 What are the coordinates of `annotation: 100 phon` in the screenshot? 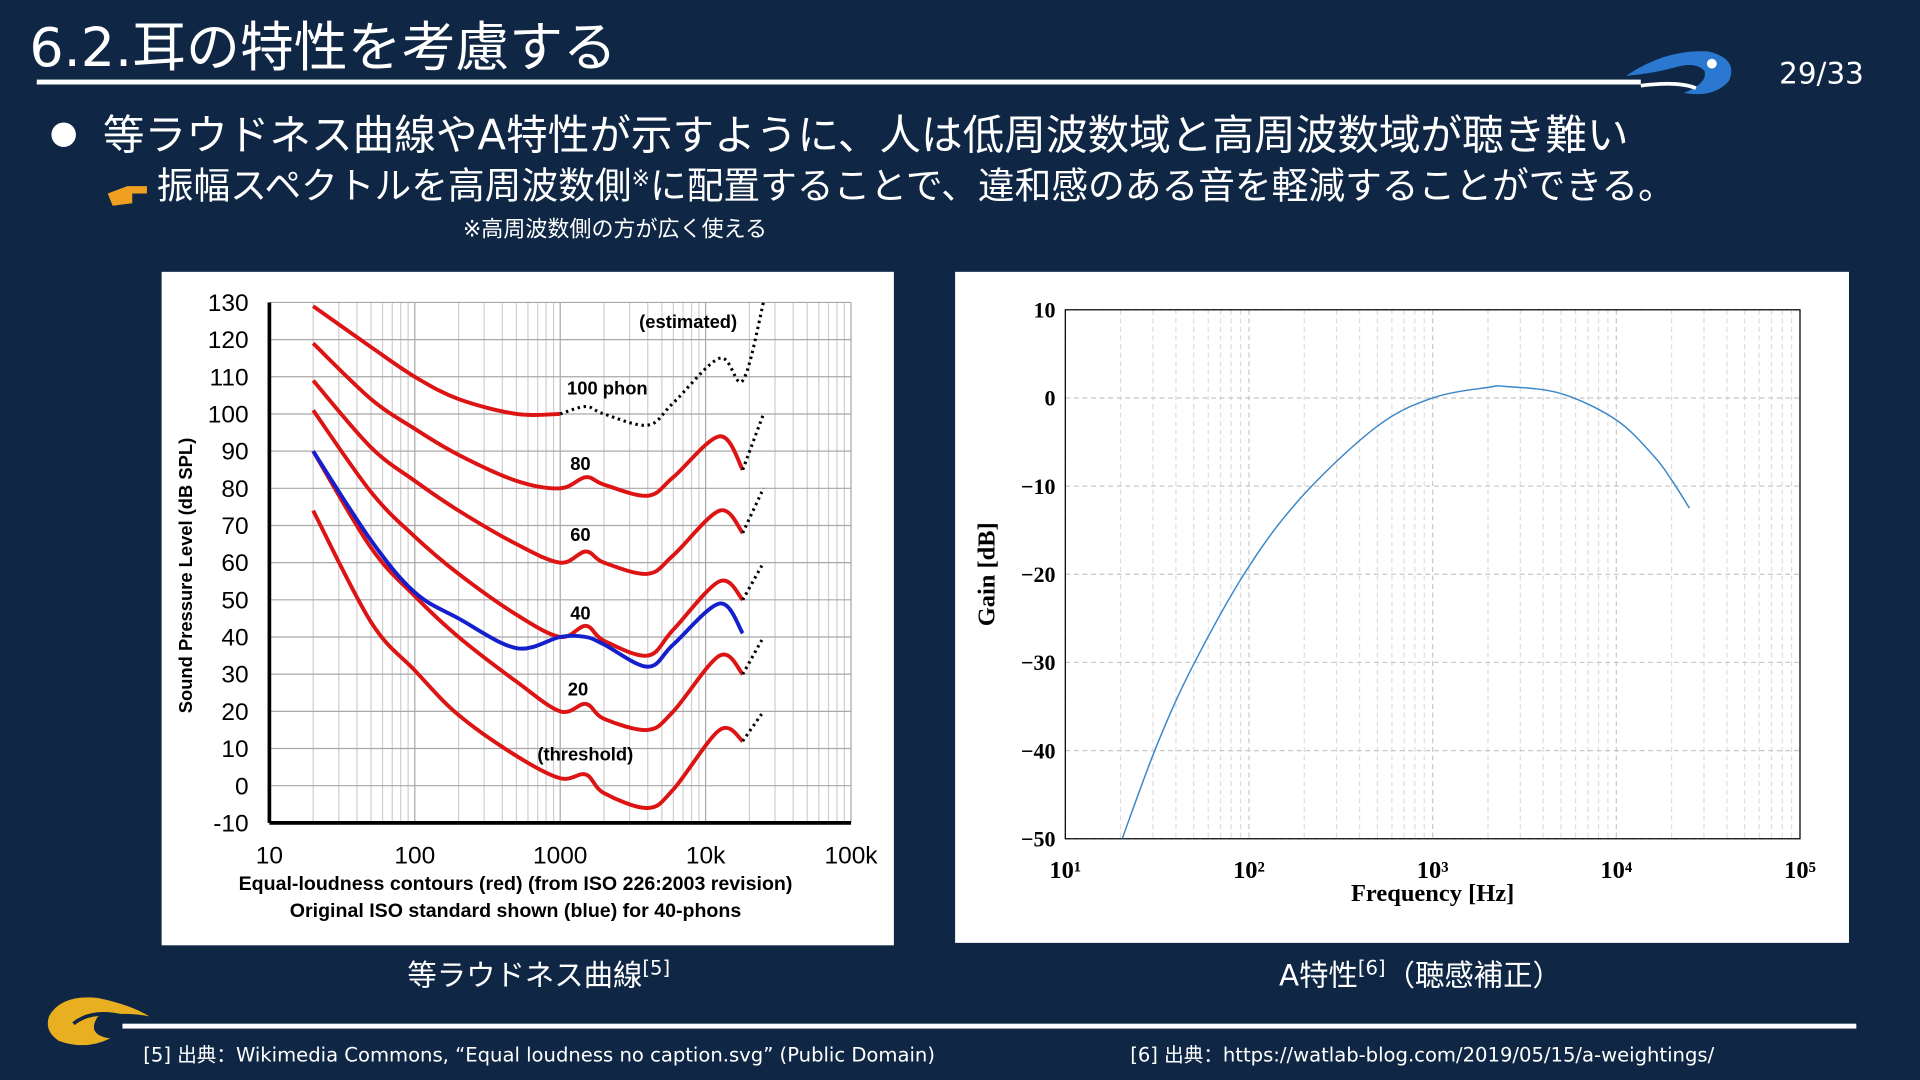 It's located at (607, 387).